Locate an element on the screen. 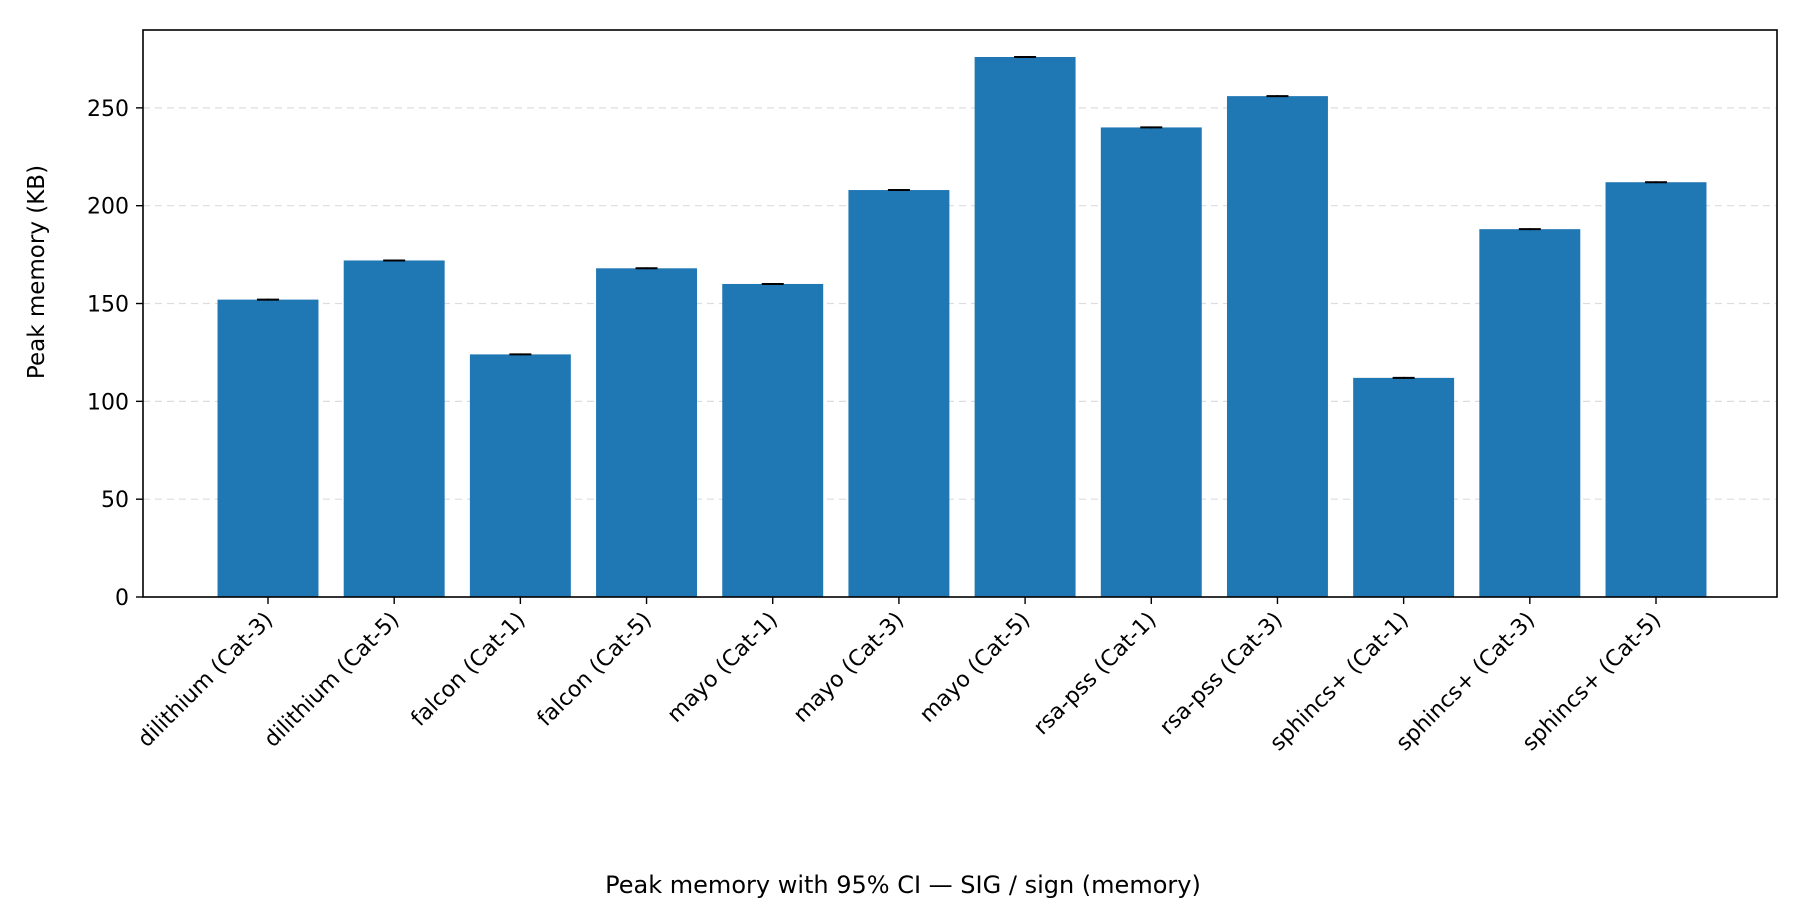 This screenshot has height=900, width=1800. x-tick-label: falcon (Cat-5) is located at coordinates (595, 670).